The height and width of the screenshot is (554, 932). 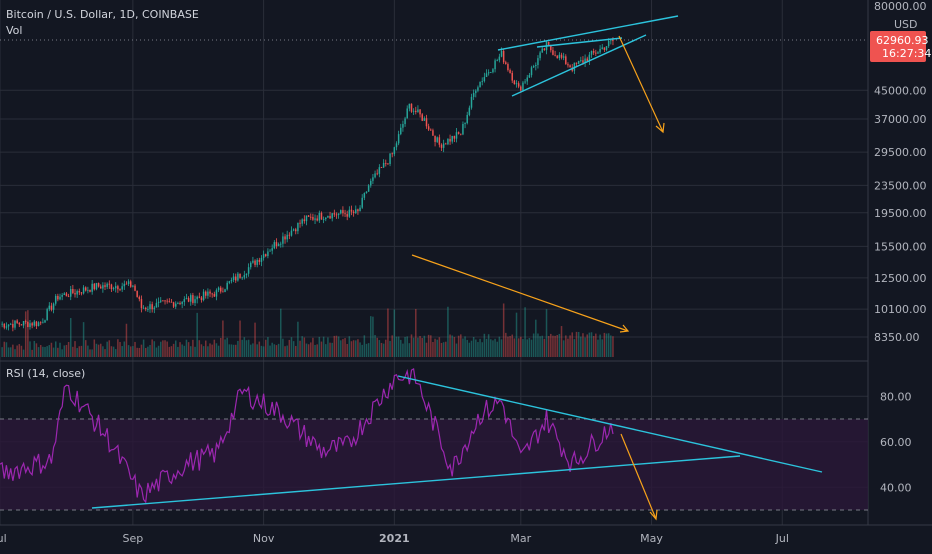 I want to click on rsi-support-trendline, so click(x=416, y=482).